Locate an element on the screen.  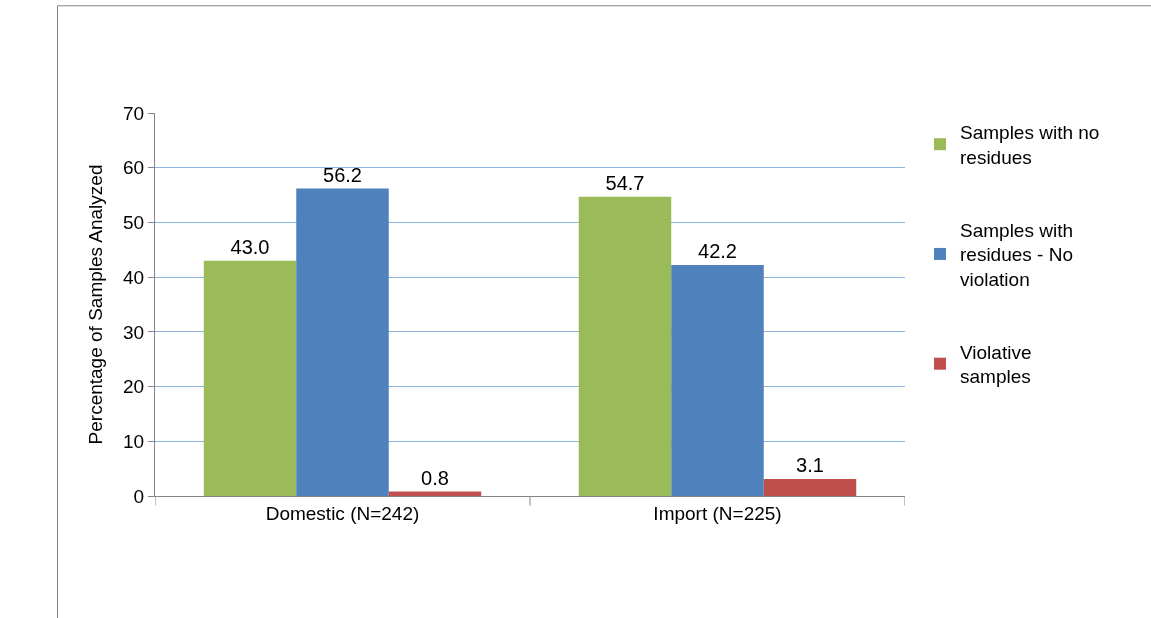
y-tick-label: 0 is located at coordinates (139, 496).